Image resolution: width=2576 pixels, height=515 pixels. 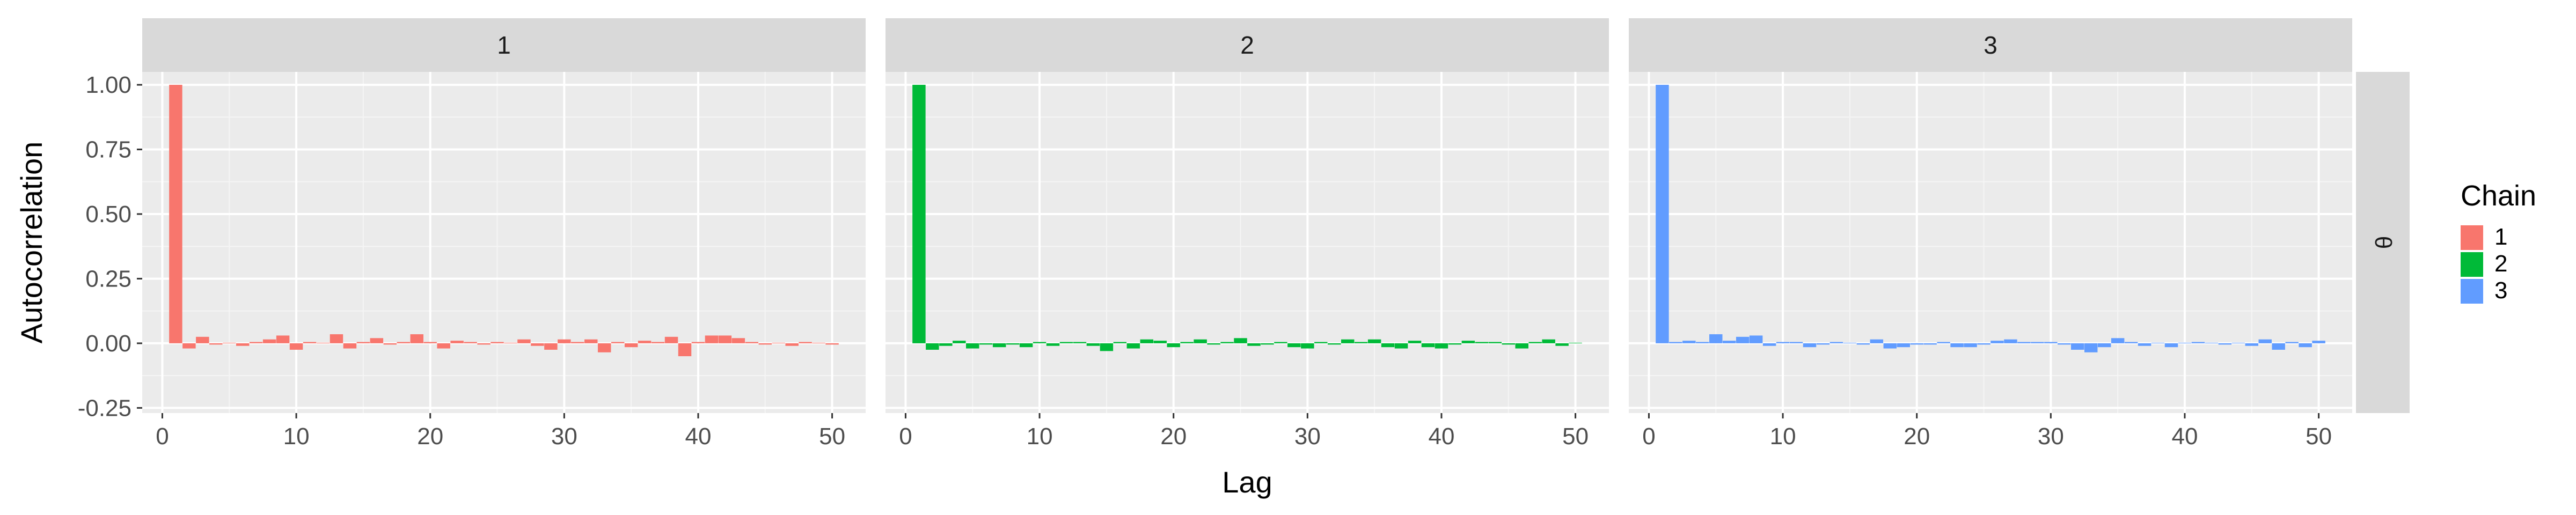 What do you see at coordinates (2500, 290) in the screenshot?
I see `legend-label: 3` at bounding box center [2500, 290].